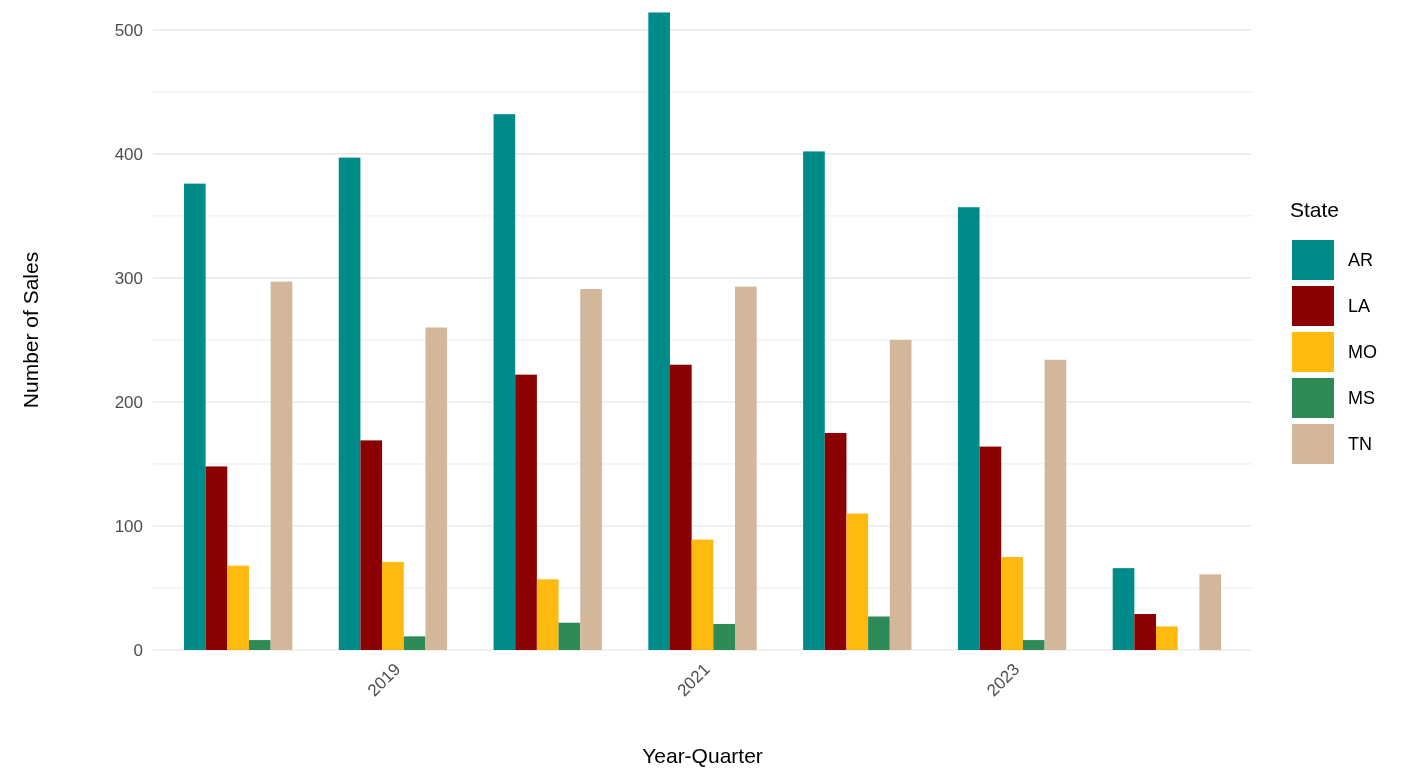 Image resolution: width=1402 pixels, height=773 pixels. Describe the element at coordinates (128, 402) in the screenshot. I see `y-tick-label: 200` at that location.